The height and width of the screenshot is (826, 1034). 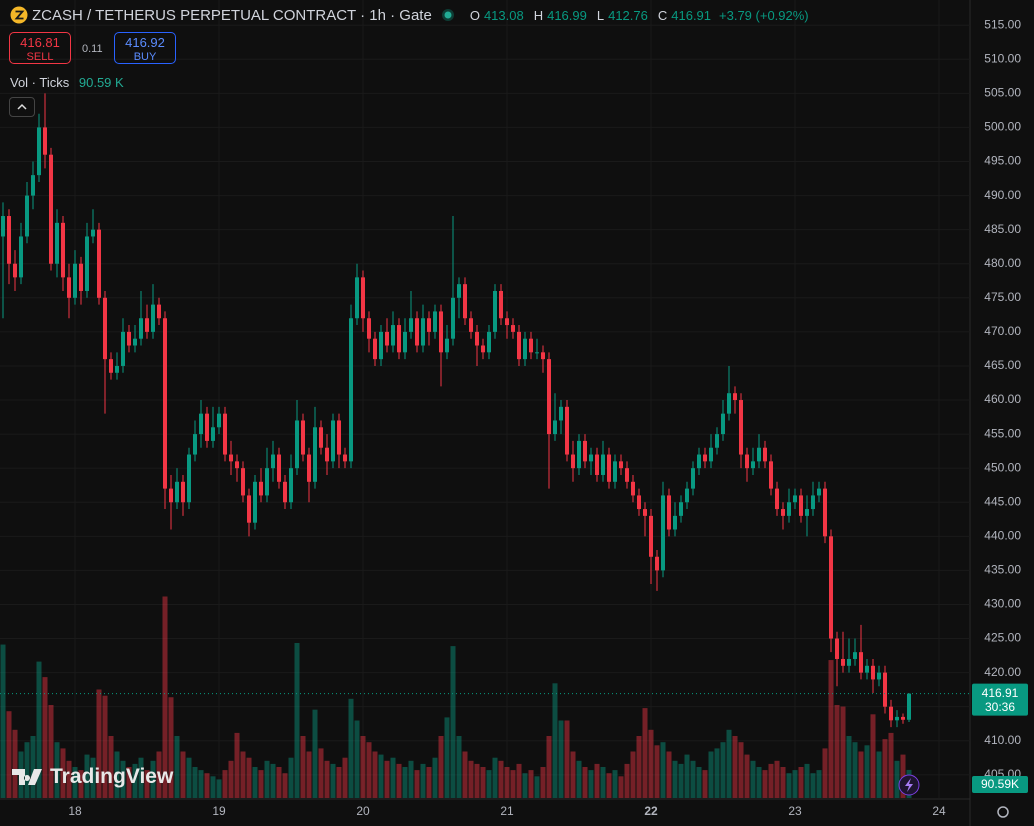 What do you see at coordinates (1002, 467) in the screenshot?
I see `y-tick-label: 450.00` at bounding box center [1002, 467].